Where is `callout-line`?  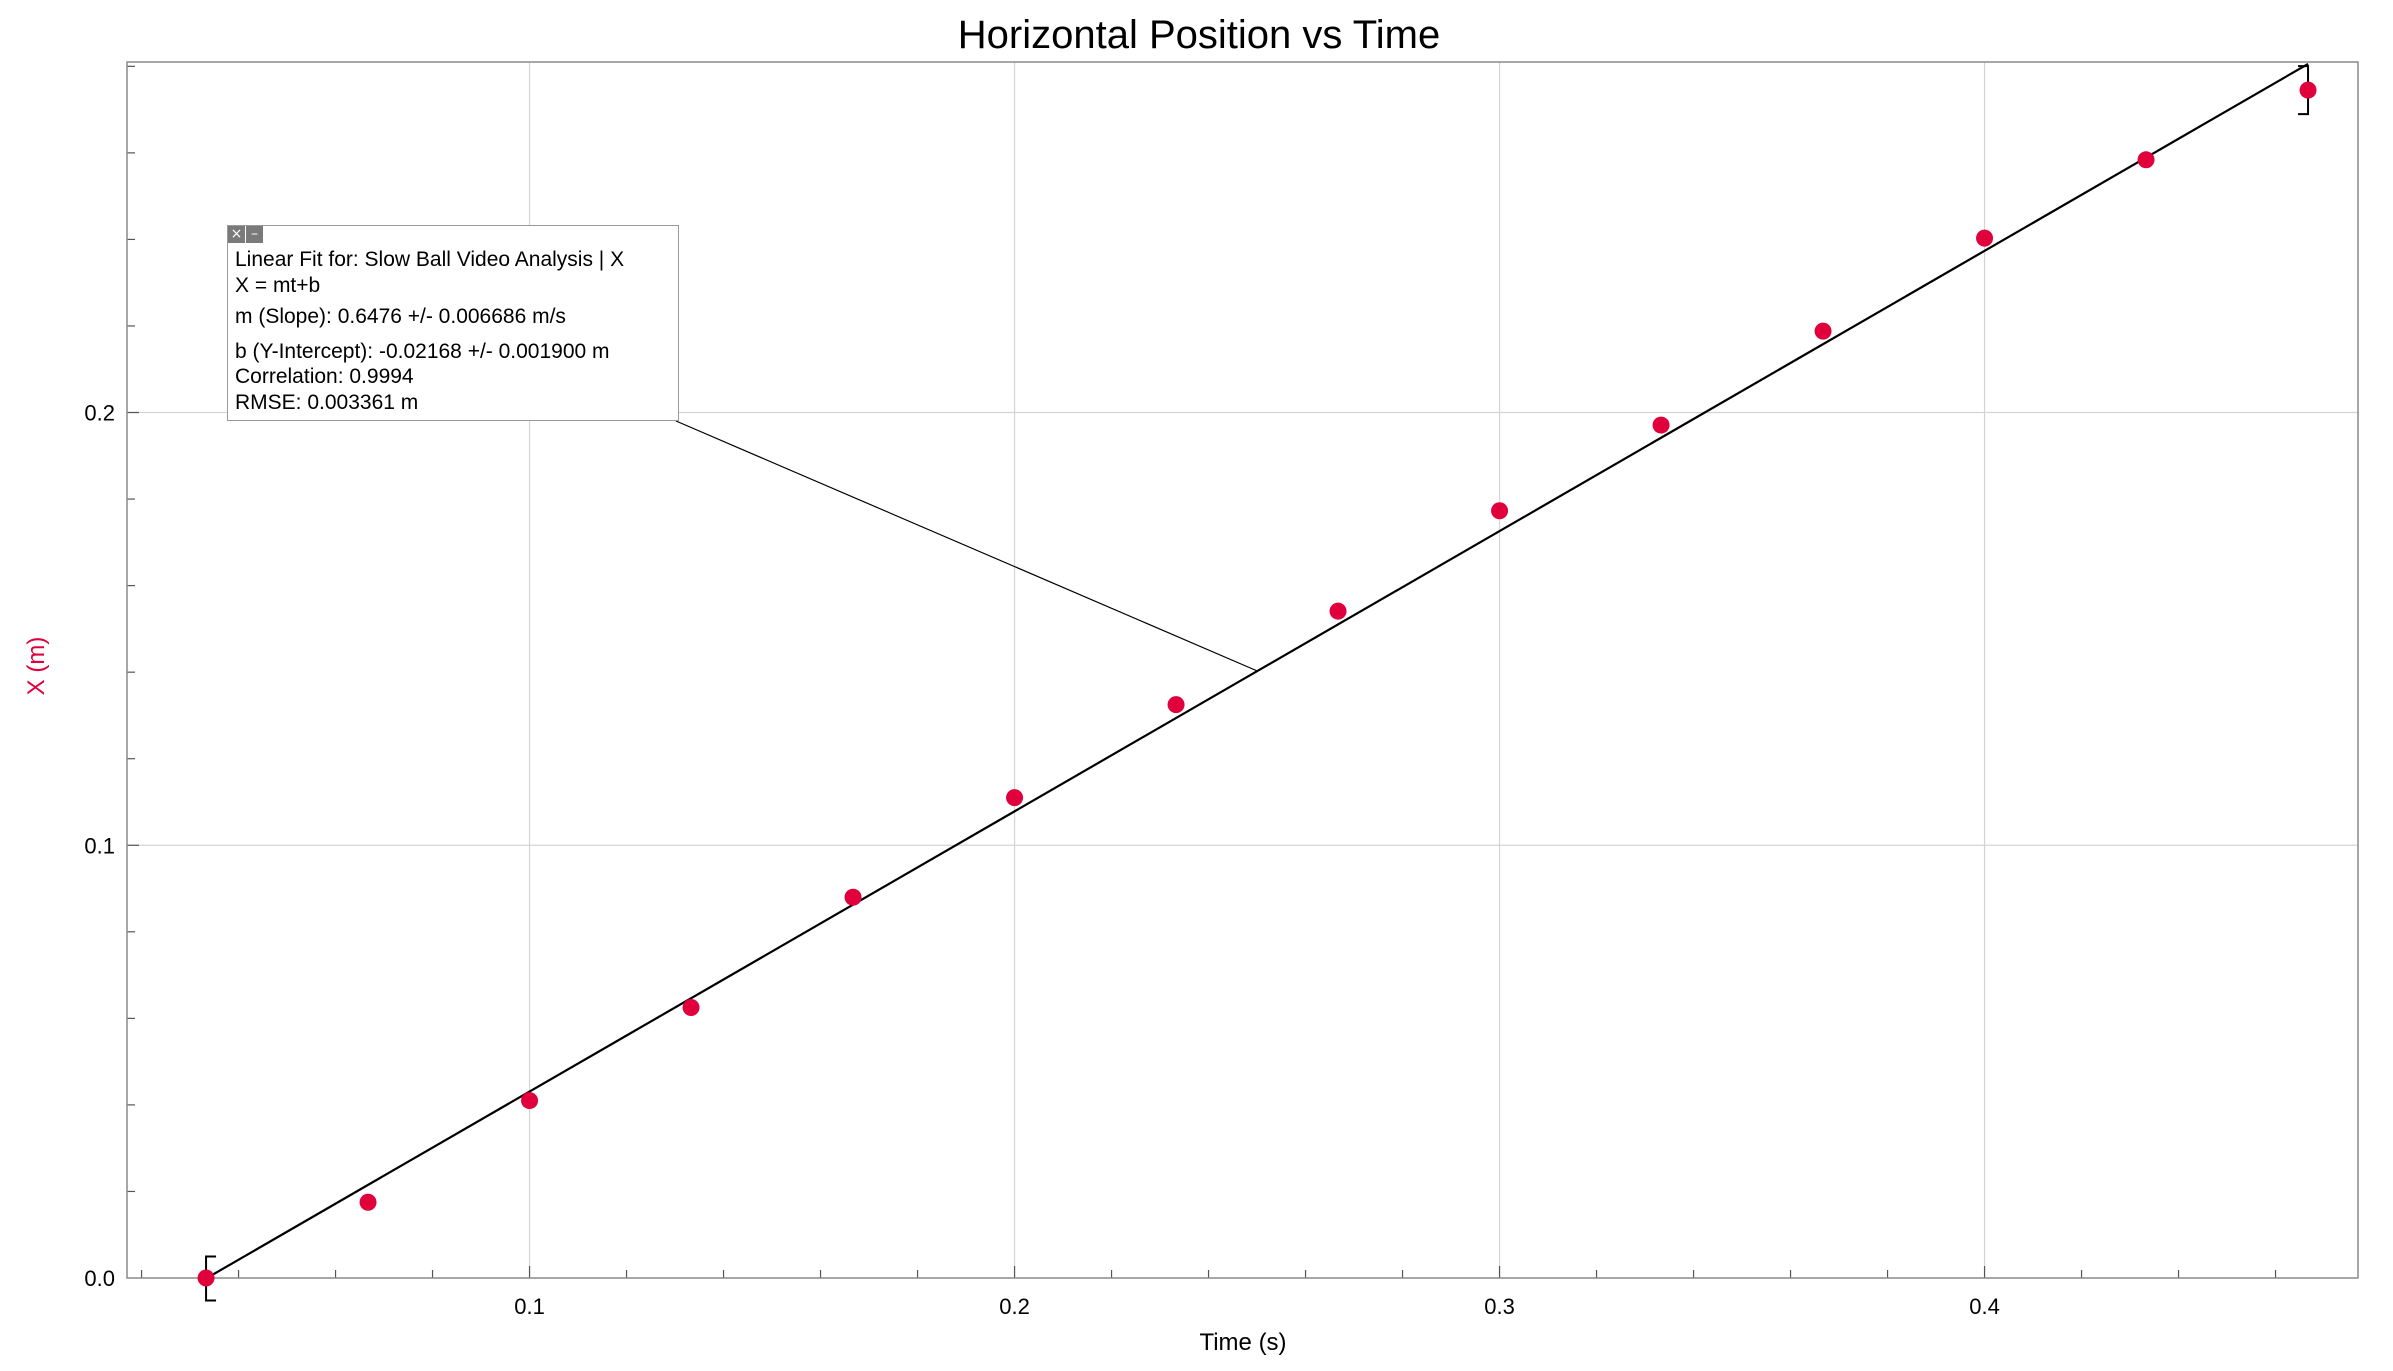 callout-line is located at coordinates (966, 546).